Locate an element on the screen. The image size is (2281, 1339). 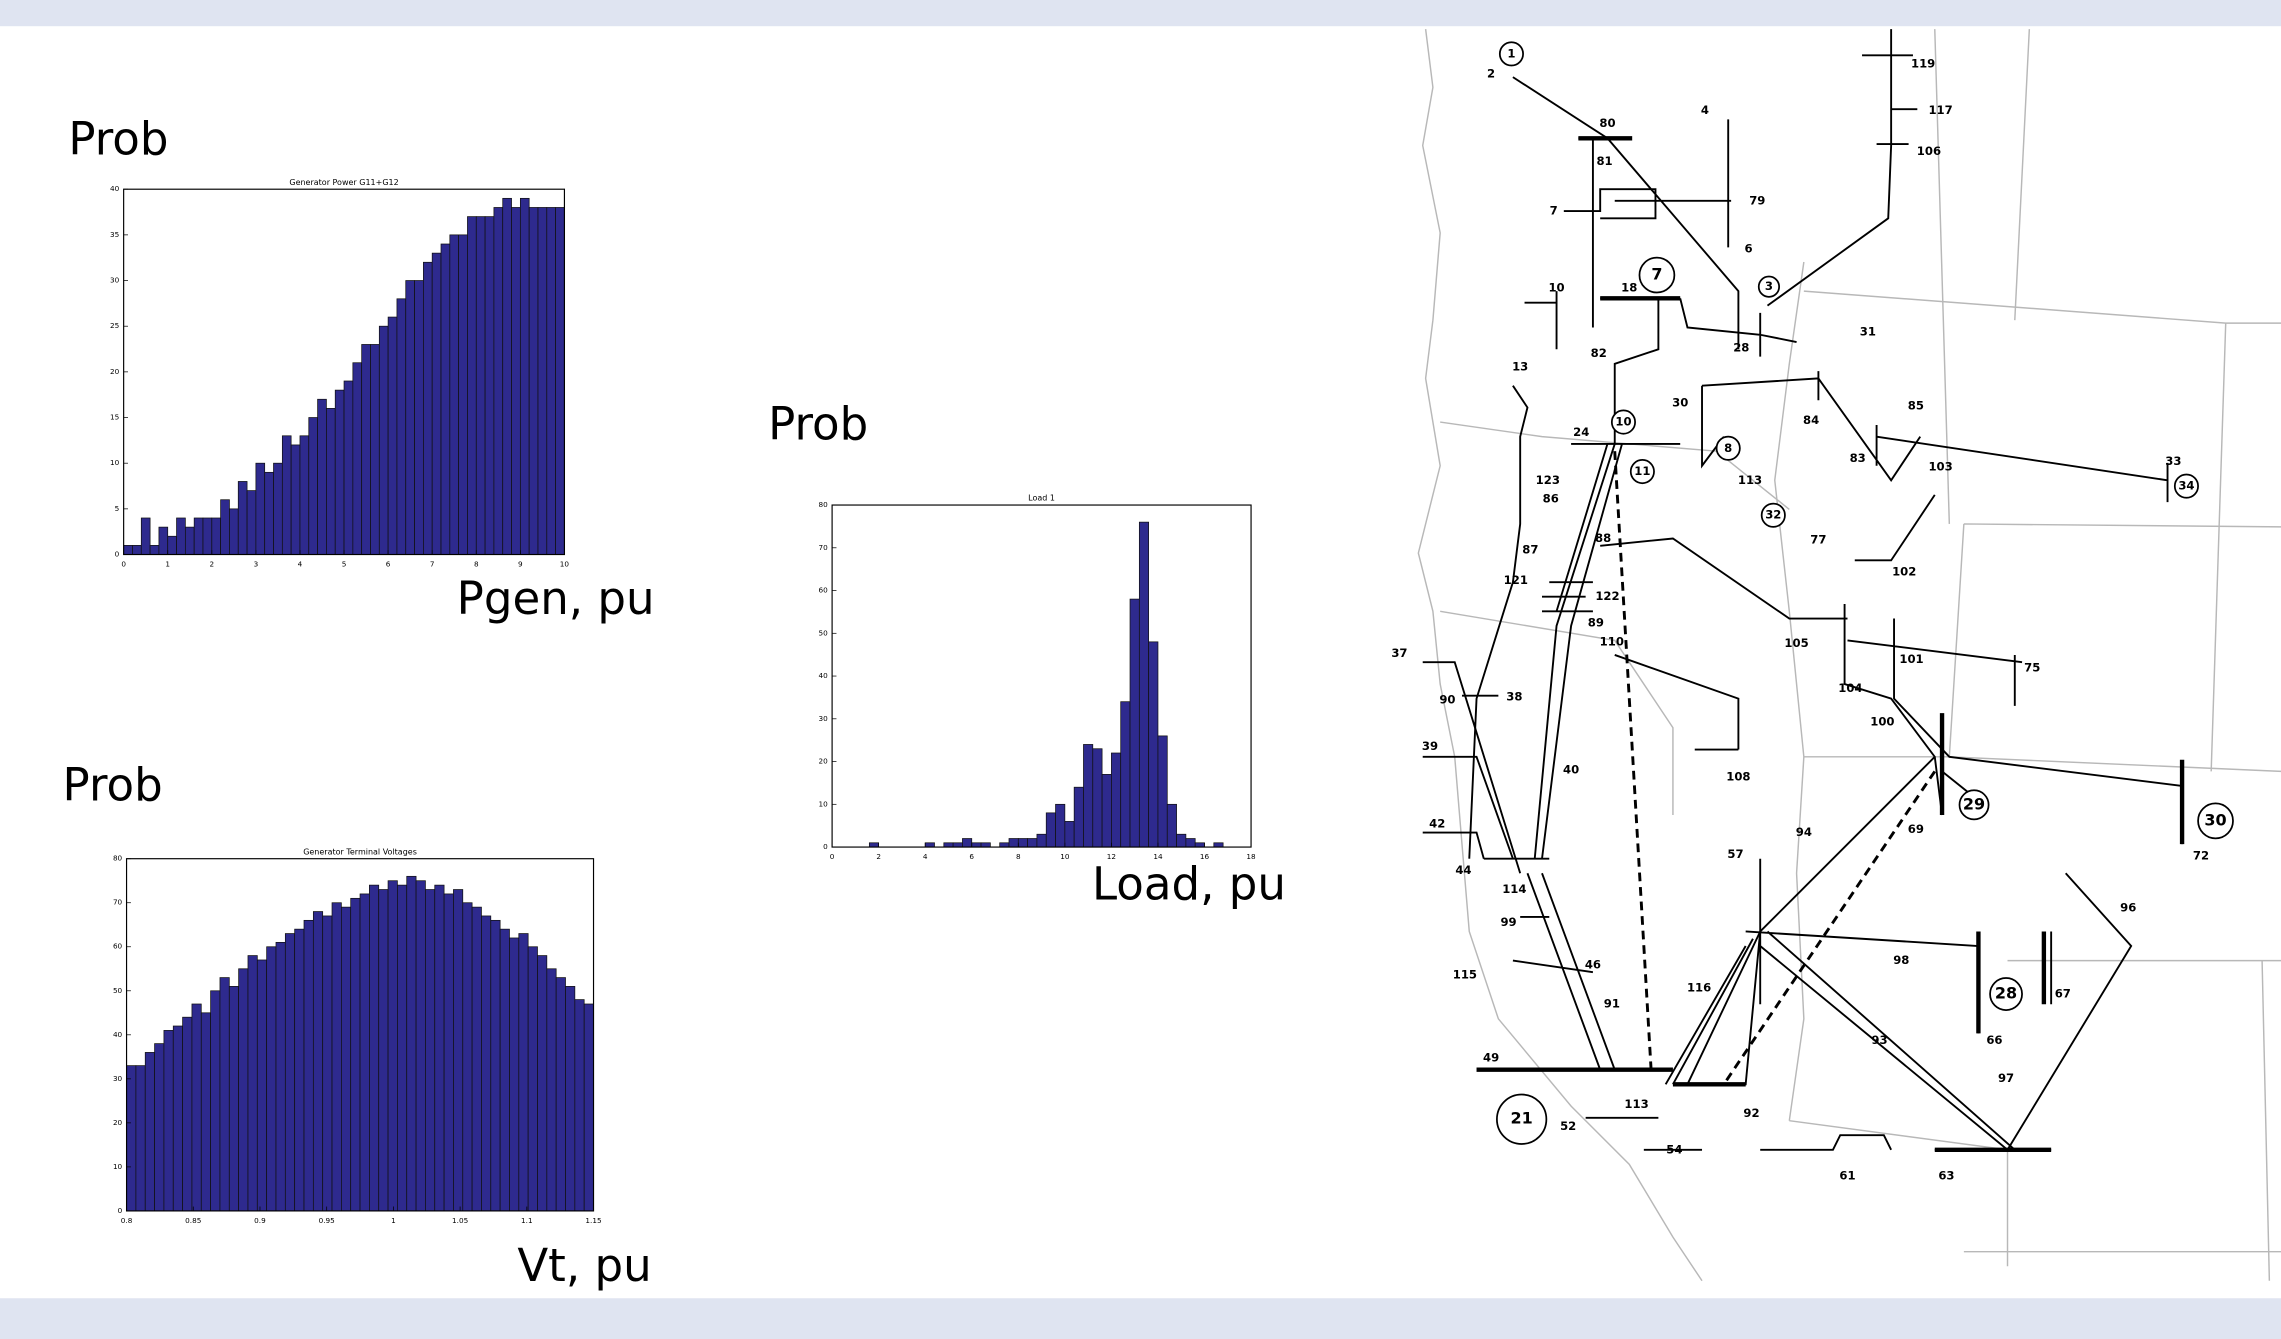
bus-label: 33 is located at coordinates (2173, 461).